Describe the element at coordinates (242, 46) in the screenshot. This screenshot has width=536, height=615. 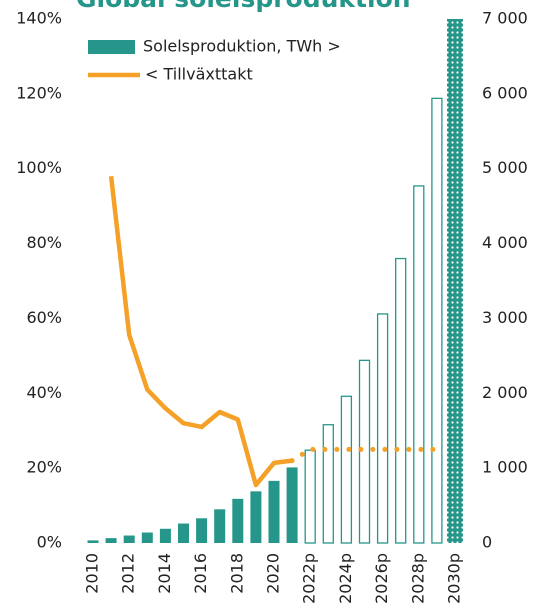
I see `legend-label: Solelsproduktion, TWh >` at that location.